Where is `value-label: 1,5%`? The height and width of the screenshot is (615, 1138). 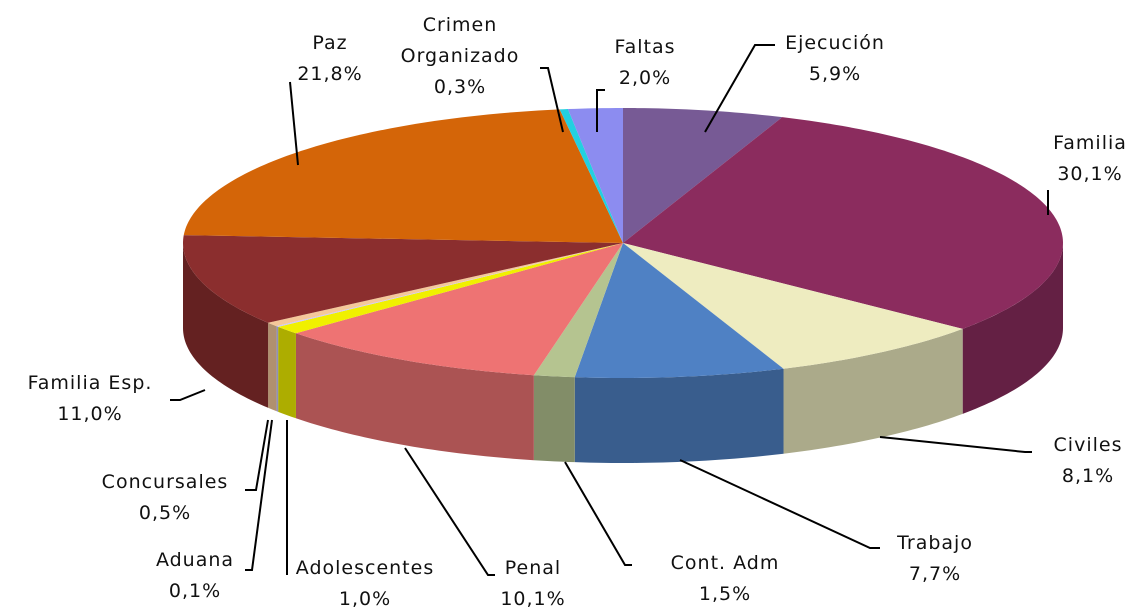
value-label: 1,5% is located at coordinates (725, 594).